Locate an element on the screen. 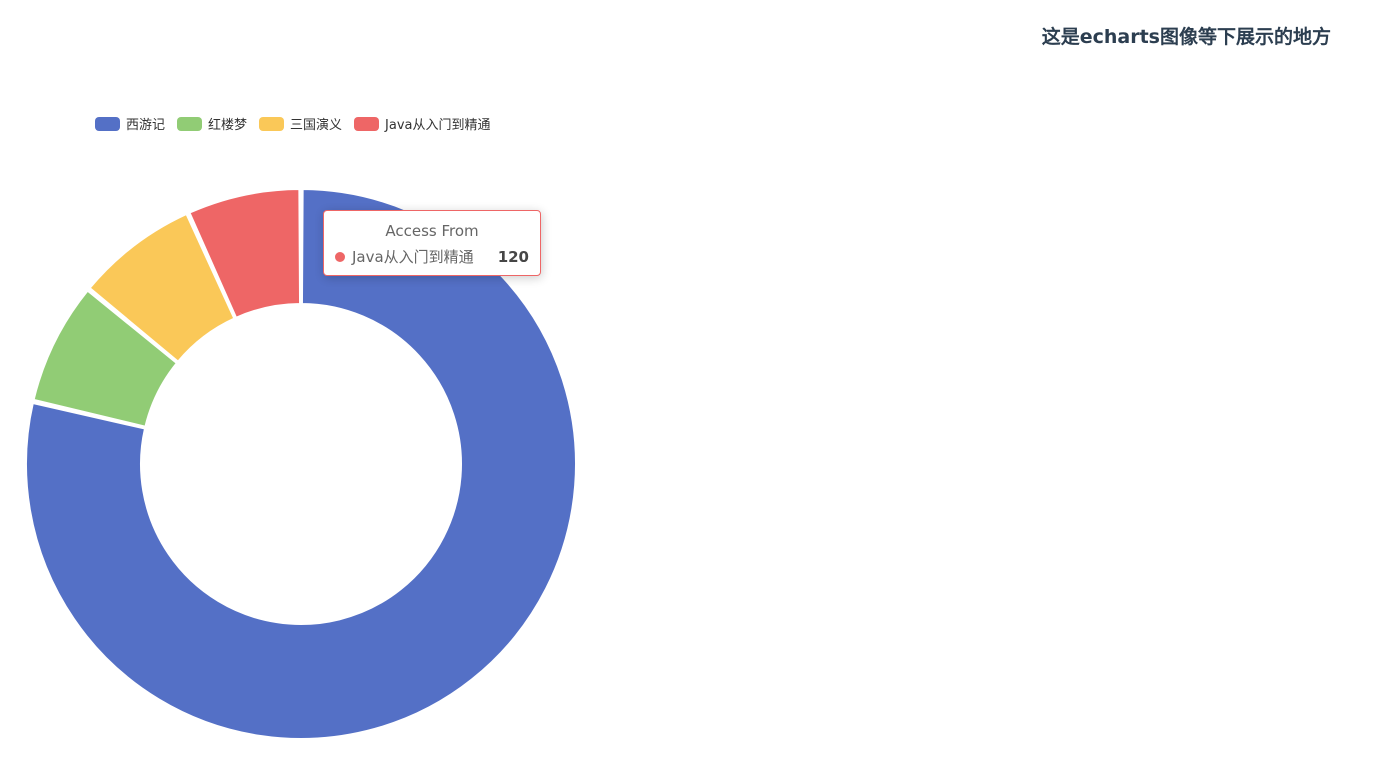  tooltip-series-name: Java从入门到精通 is located at coordinates (425, 257).